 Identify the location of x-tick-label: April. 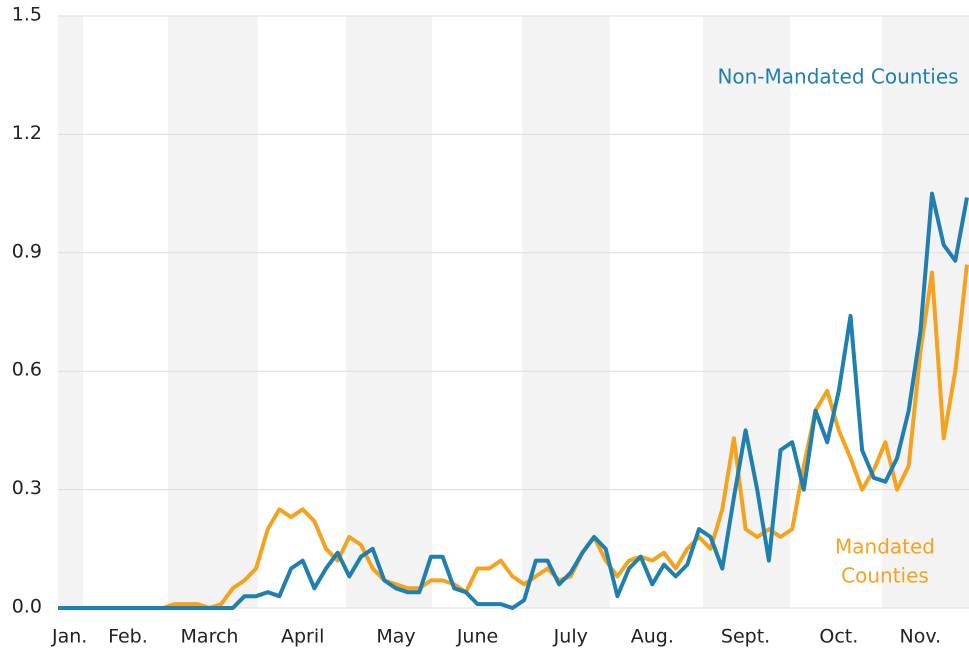
(302, 637).